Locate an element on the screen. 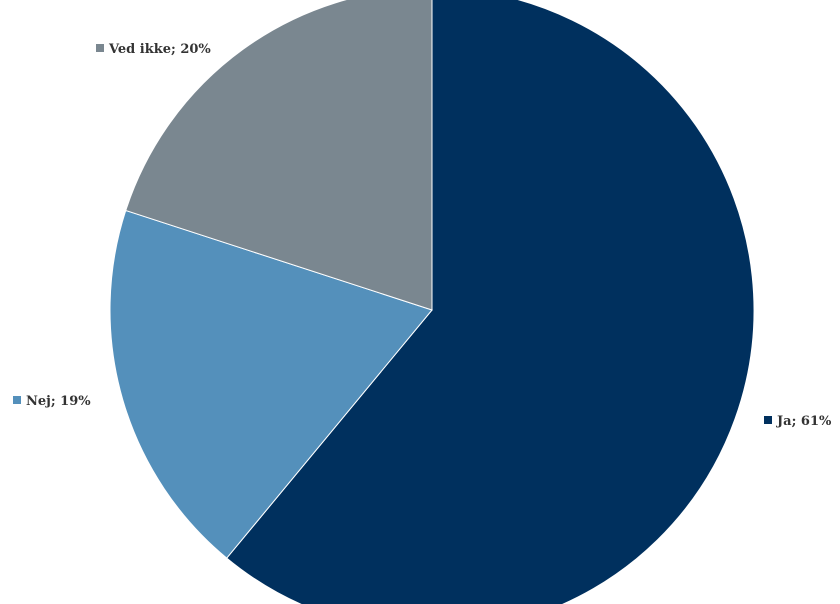 This screenshot has width=840, height=604. slice-label-ved-ikke: Ved ikke; 20% is located at coordinates (153, 49).